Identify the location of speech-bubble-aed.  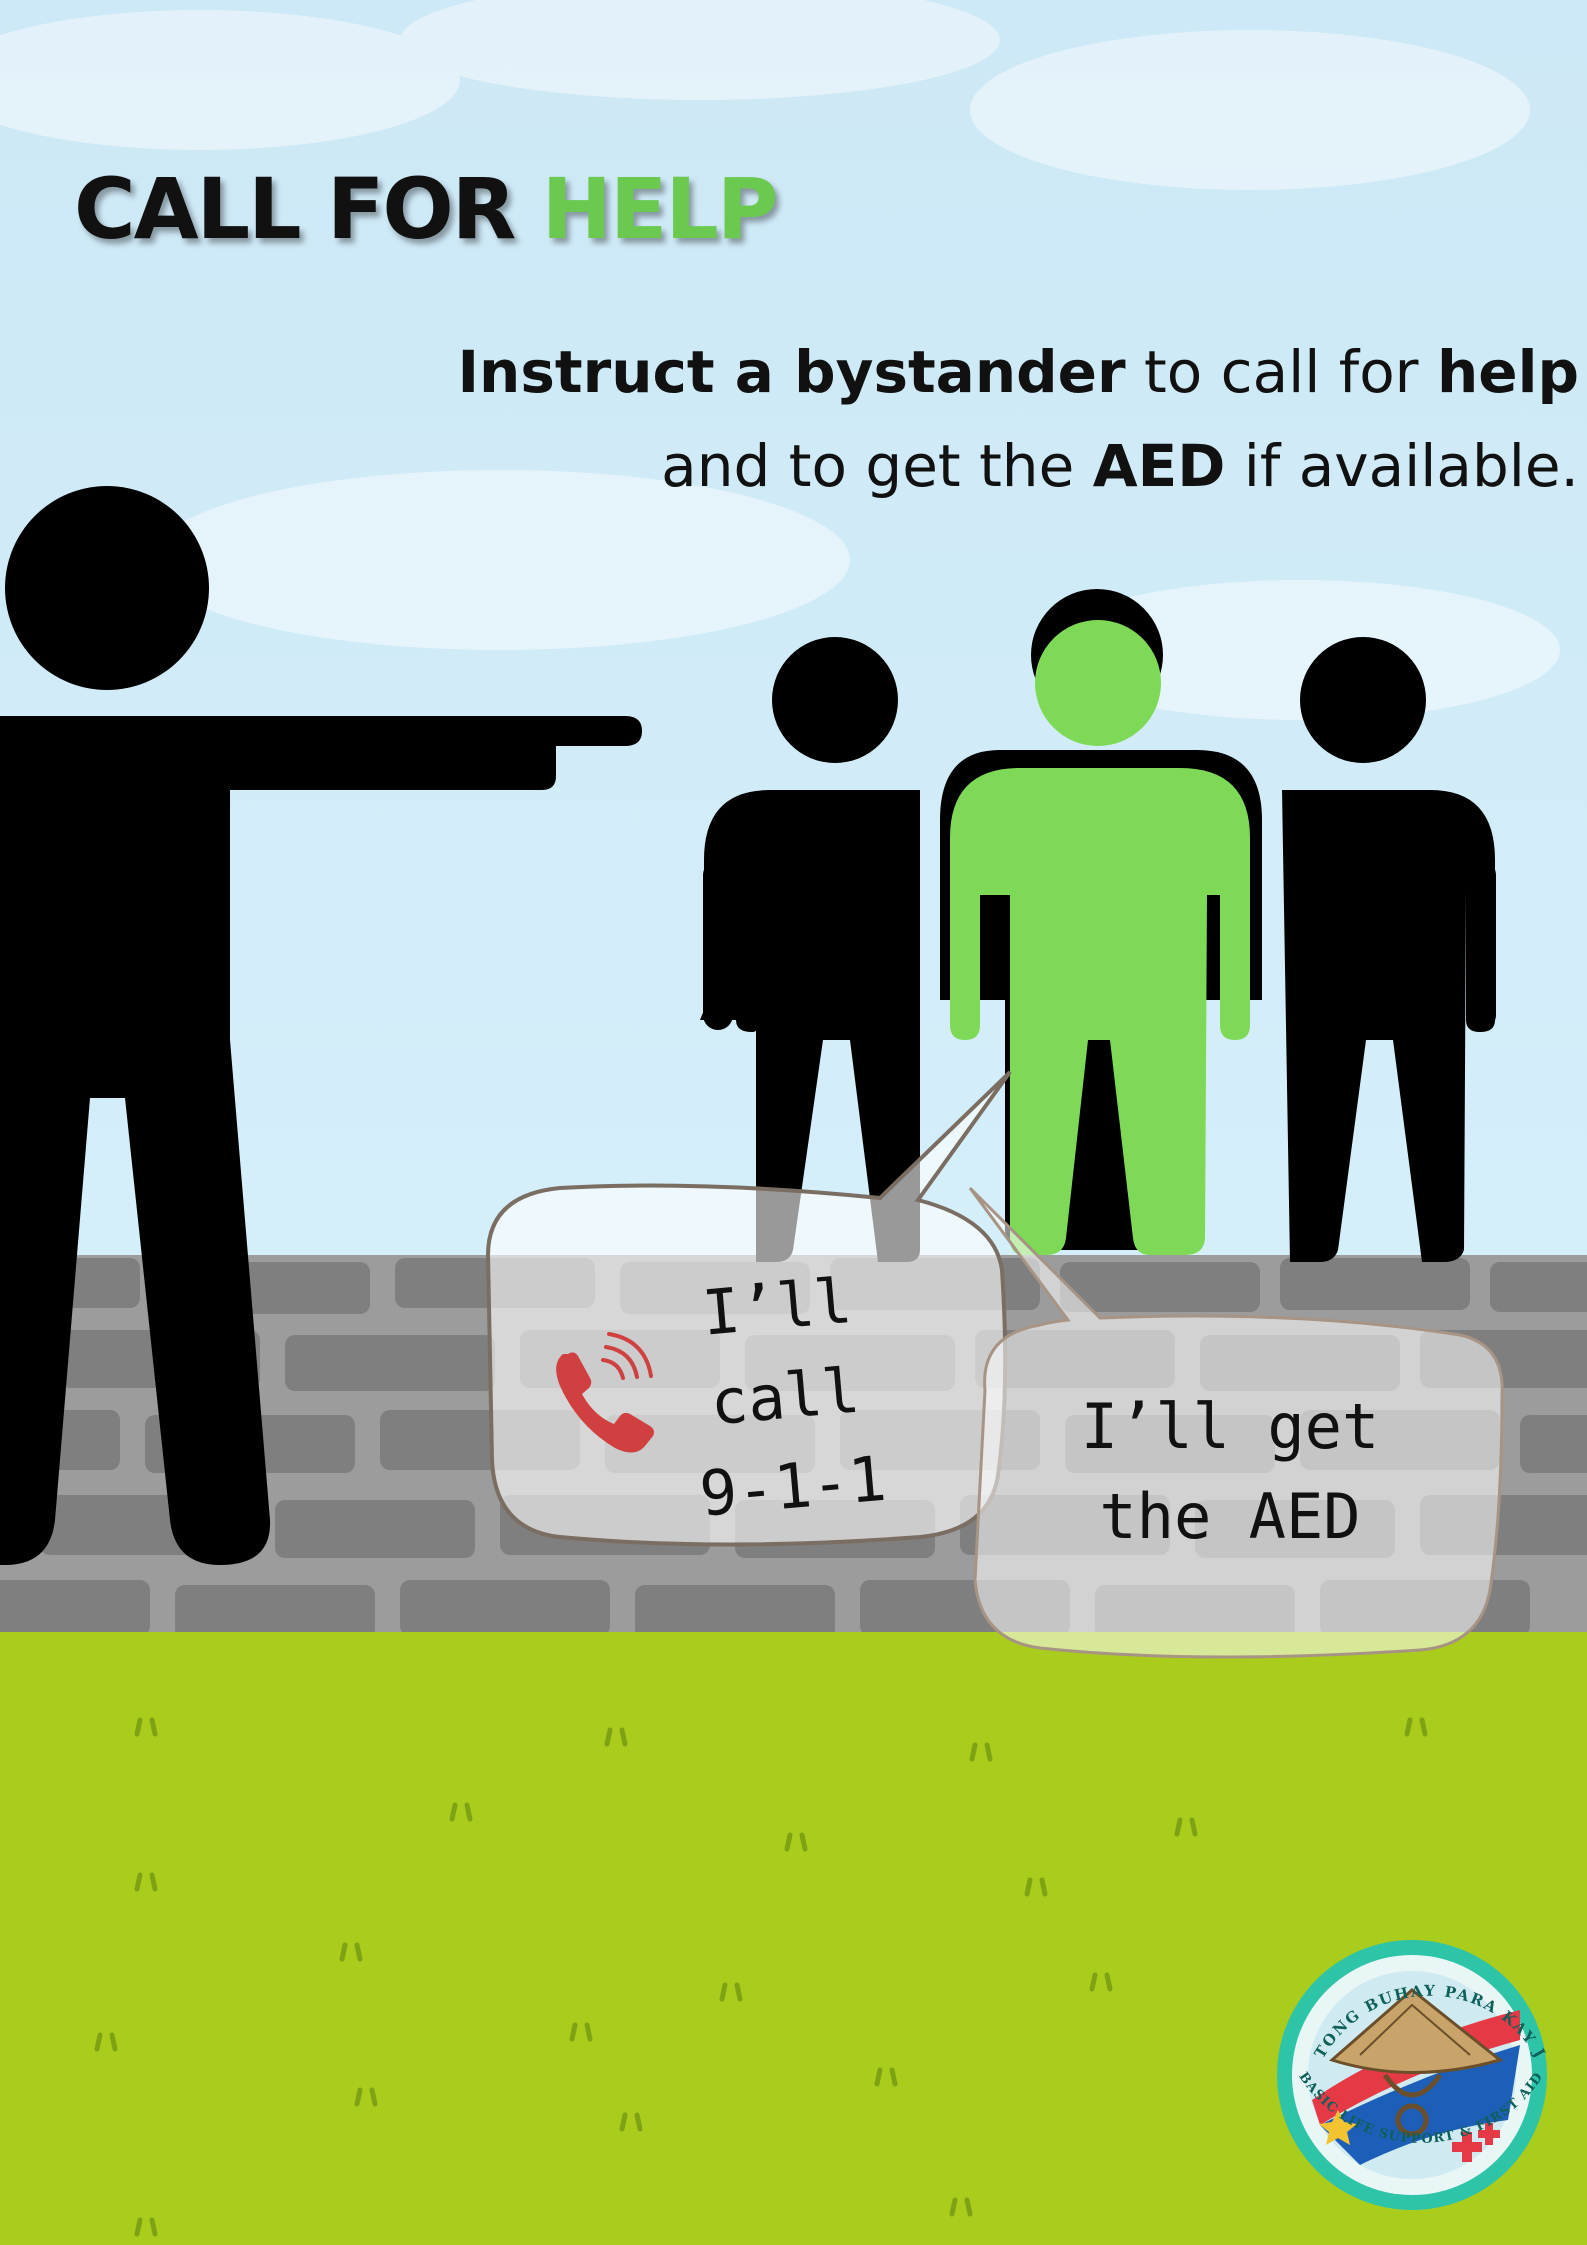
(1236, 1422).